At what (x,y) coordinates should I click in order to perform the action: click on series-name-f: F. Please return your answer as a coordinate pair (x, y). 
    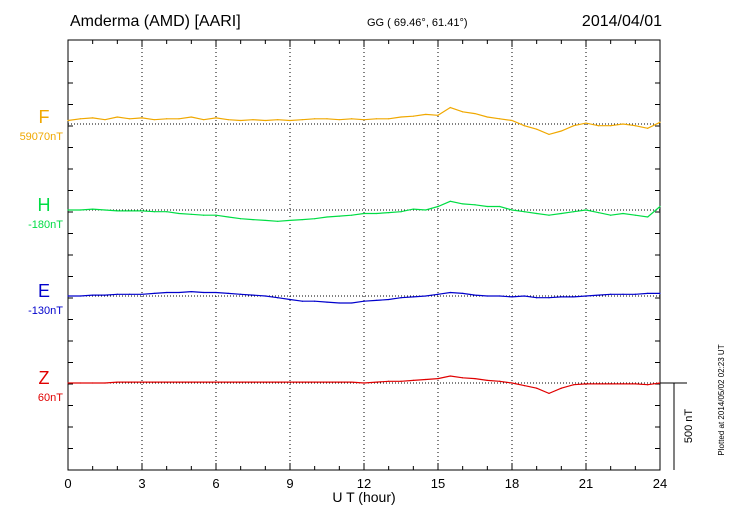
    Looking at the image, I should click on (44, 117).